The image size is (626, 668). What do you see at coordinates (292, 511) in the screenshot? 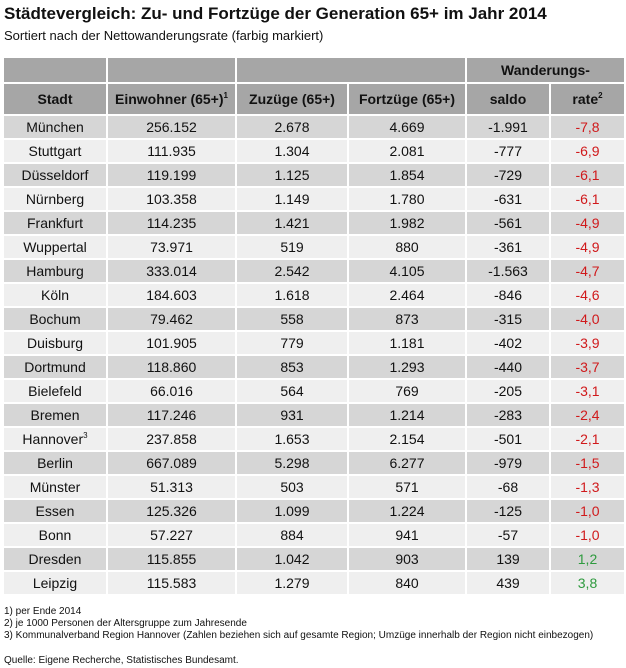
I see `cell-zuzuege: 1.099` at bounding box center [292, 511].